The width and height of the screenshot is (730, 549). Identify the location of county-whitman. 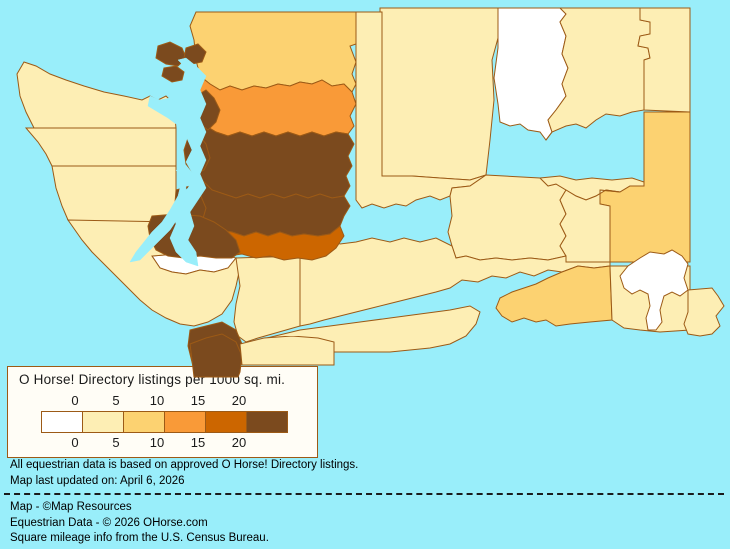
(590, 226).